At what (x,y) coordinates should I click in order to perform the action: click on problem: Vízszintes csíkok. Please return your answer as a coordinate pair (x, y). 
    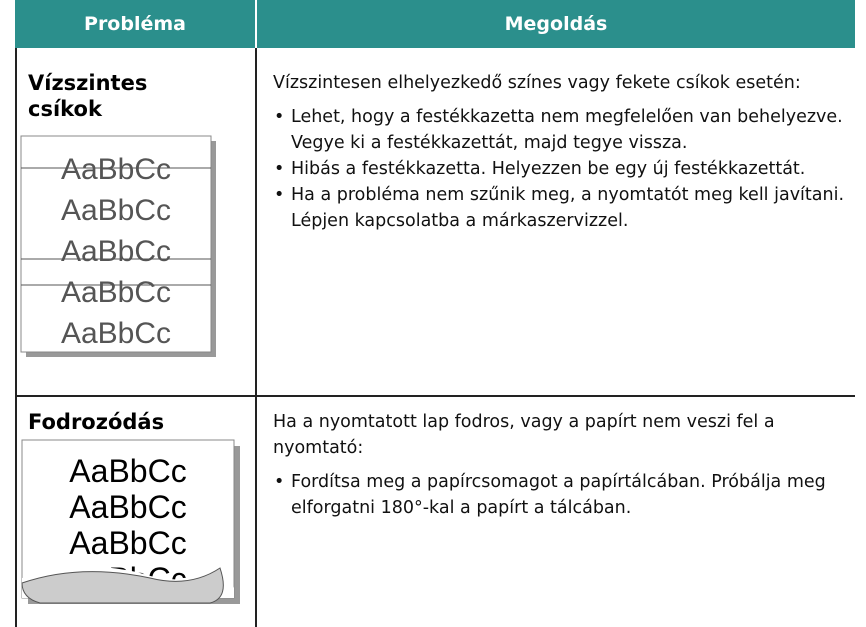
    Looking at the image, I should click on (88, 96).